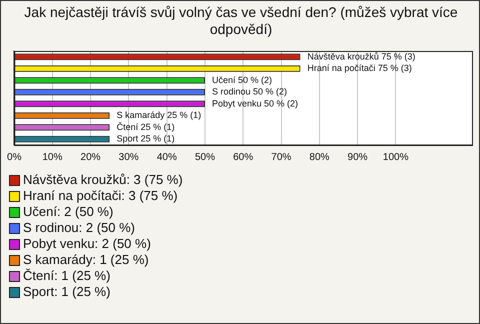  What do you see at coordinates (103, 180) in the screenshot?
I see `text: Návštěva kroužků: 3 (75 %)` at bounding box center [103, 180].